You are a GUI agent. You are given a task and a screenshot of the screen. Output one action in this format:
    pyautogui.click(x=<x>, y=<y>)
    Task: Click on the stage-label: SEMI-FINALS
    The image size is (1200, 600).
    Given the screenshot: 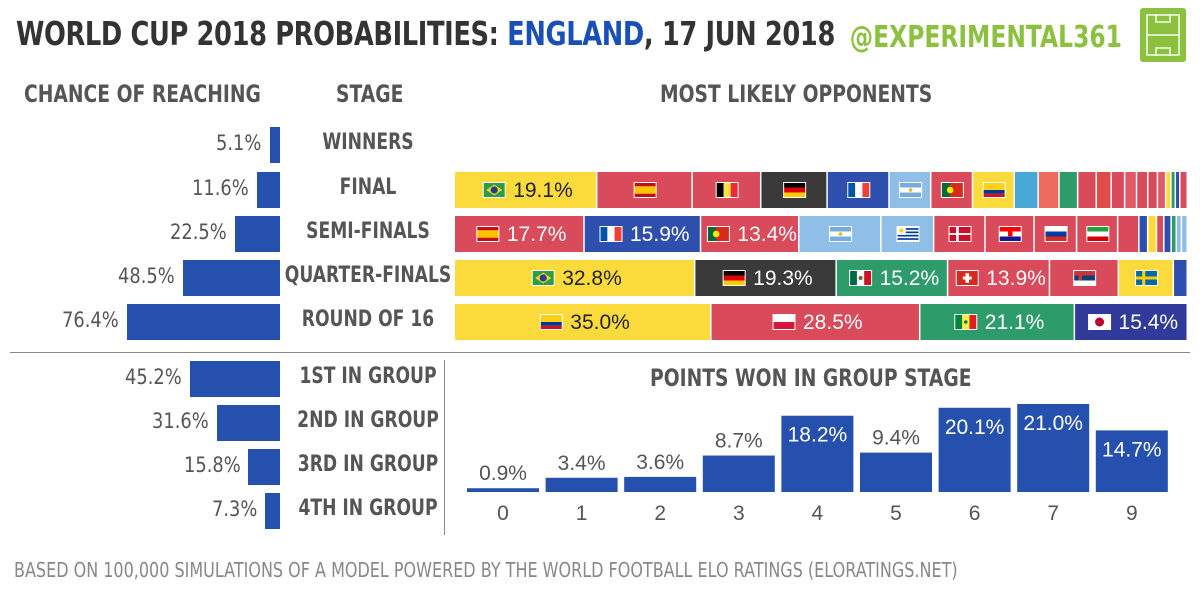 What is the action you would take?
    pyautogui.click(x=368, y=231)
    